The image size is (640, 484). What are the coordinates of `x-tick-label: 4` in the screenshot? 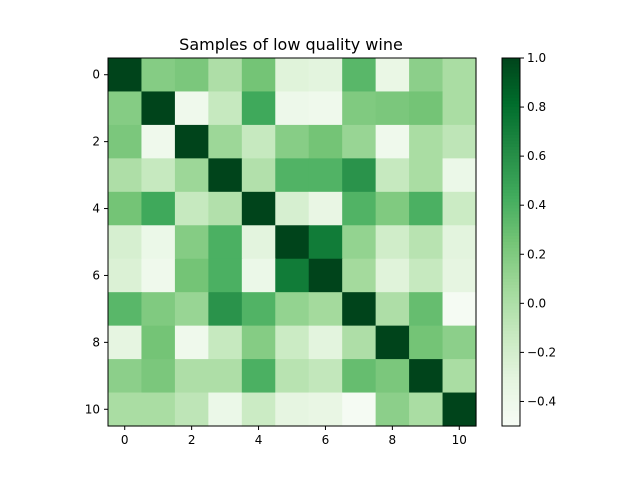 It's located at (259, 440).